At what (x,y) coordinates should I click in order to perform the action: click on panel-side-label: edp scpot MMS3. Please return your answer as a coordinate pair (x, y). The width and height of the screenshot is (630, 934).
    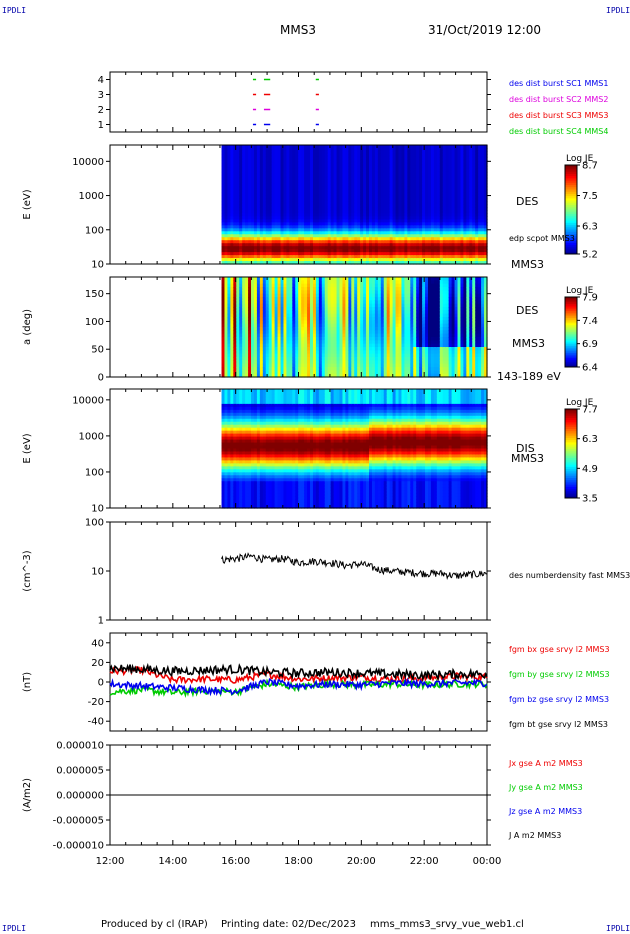
    Looking at the image, I should click on (542, 238).